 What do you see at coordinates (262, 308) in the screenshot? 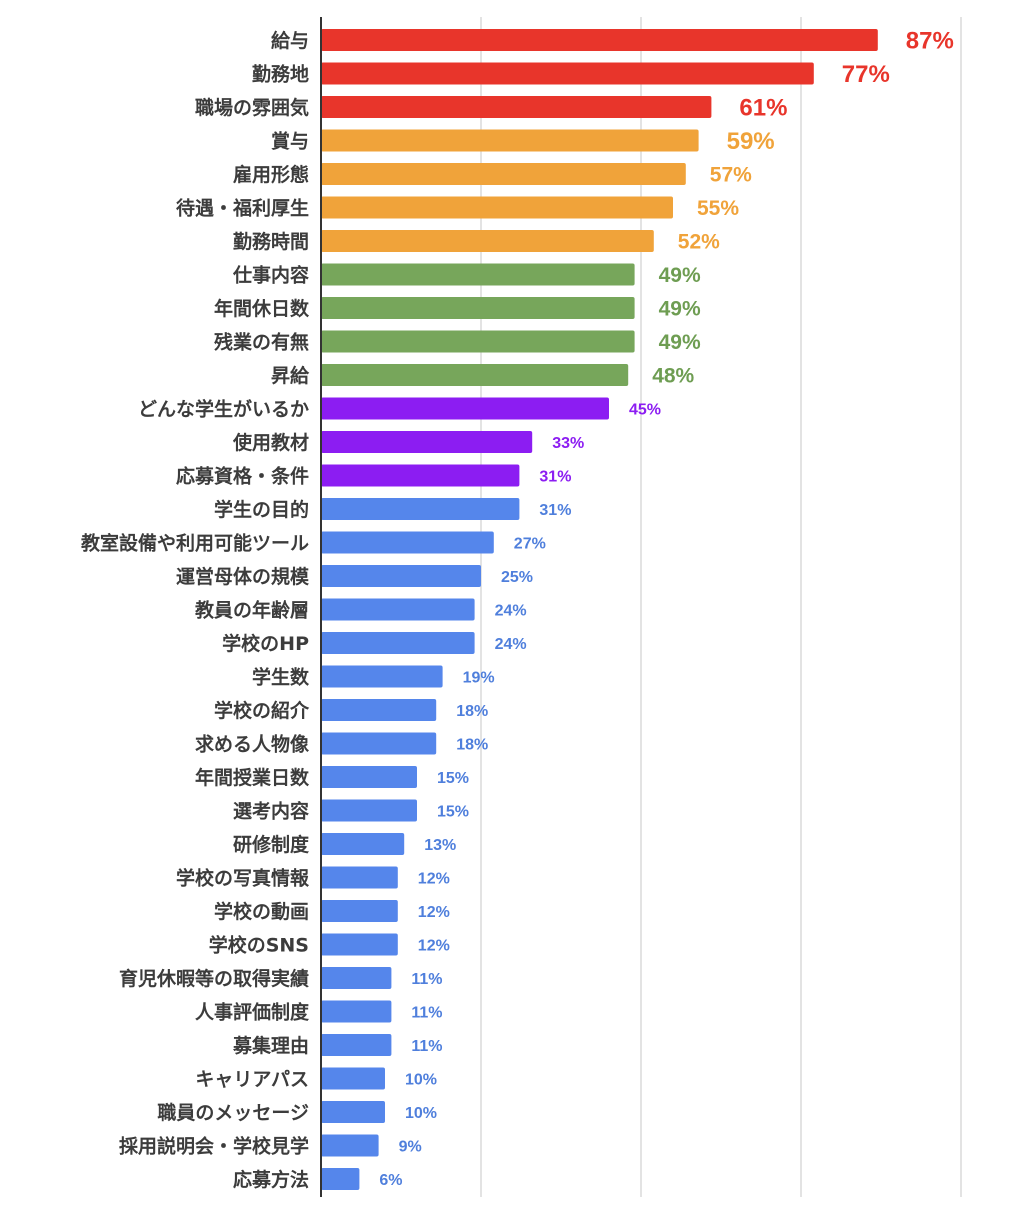
I see `category-label: 年間休日数` at bounding box center [262, 308].